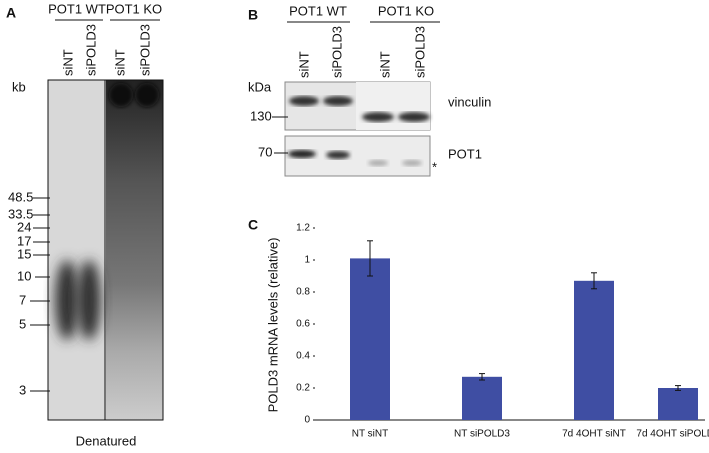 This screenshot has width=709, height=453. Describe the element at coordinates (106, 440) in the screenshot. I see `caption: Denatured` at that location.